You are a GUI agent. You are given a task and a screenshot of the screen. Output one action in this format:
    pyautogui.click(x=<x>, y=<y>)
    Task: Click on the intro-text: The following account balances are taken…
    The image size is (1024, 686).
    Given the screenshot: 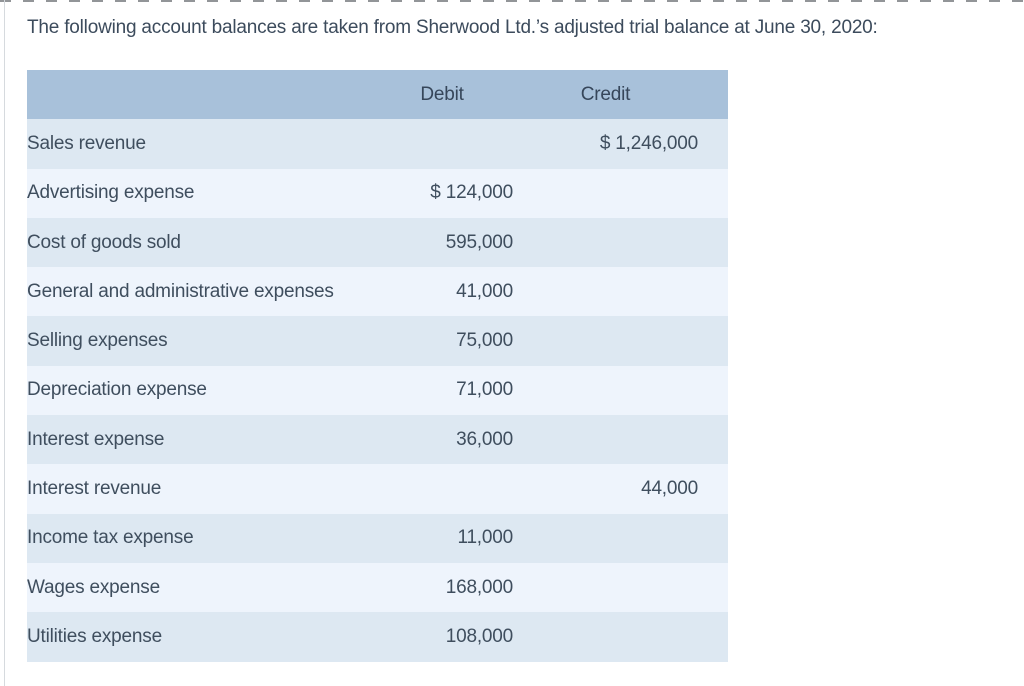 What is the action you would take?
    pyautogui.click(x=452, y=27)
    